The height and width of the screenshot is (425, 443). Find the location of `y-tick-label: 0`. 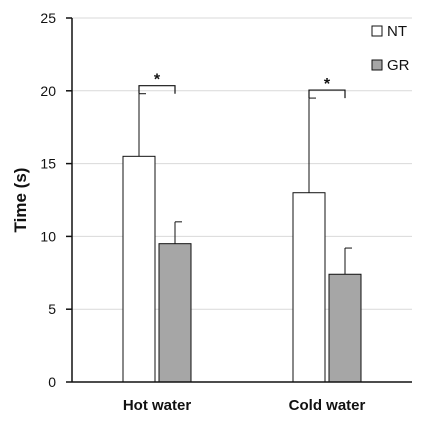

y-tick-label: 0 is located at coordinates (52, 382).